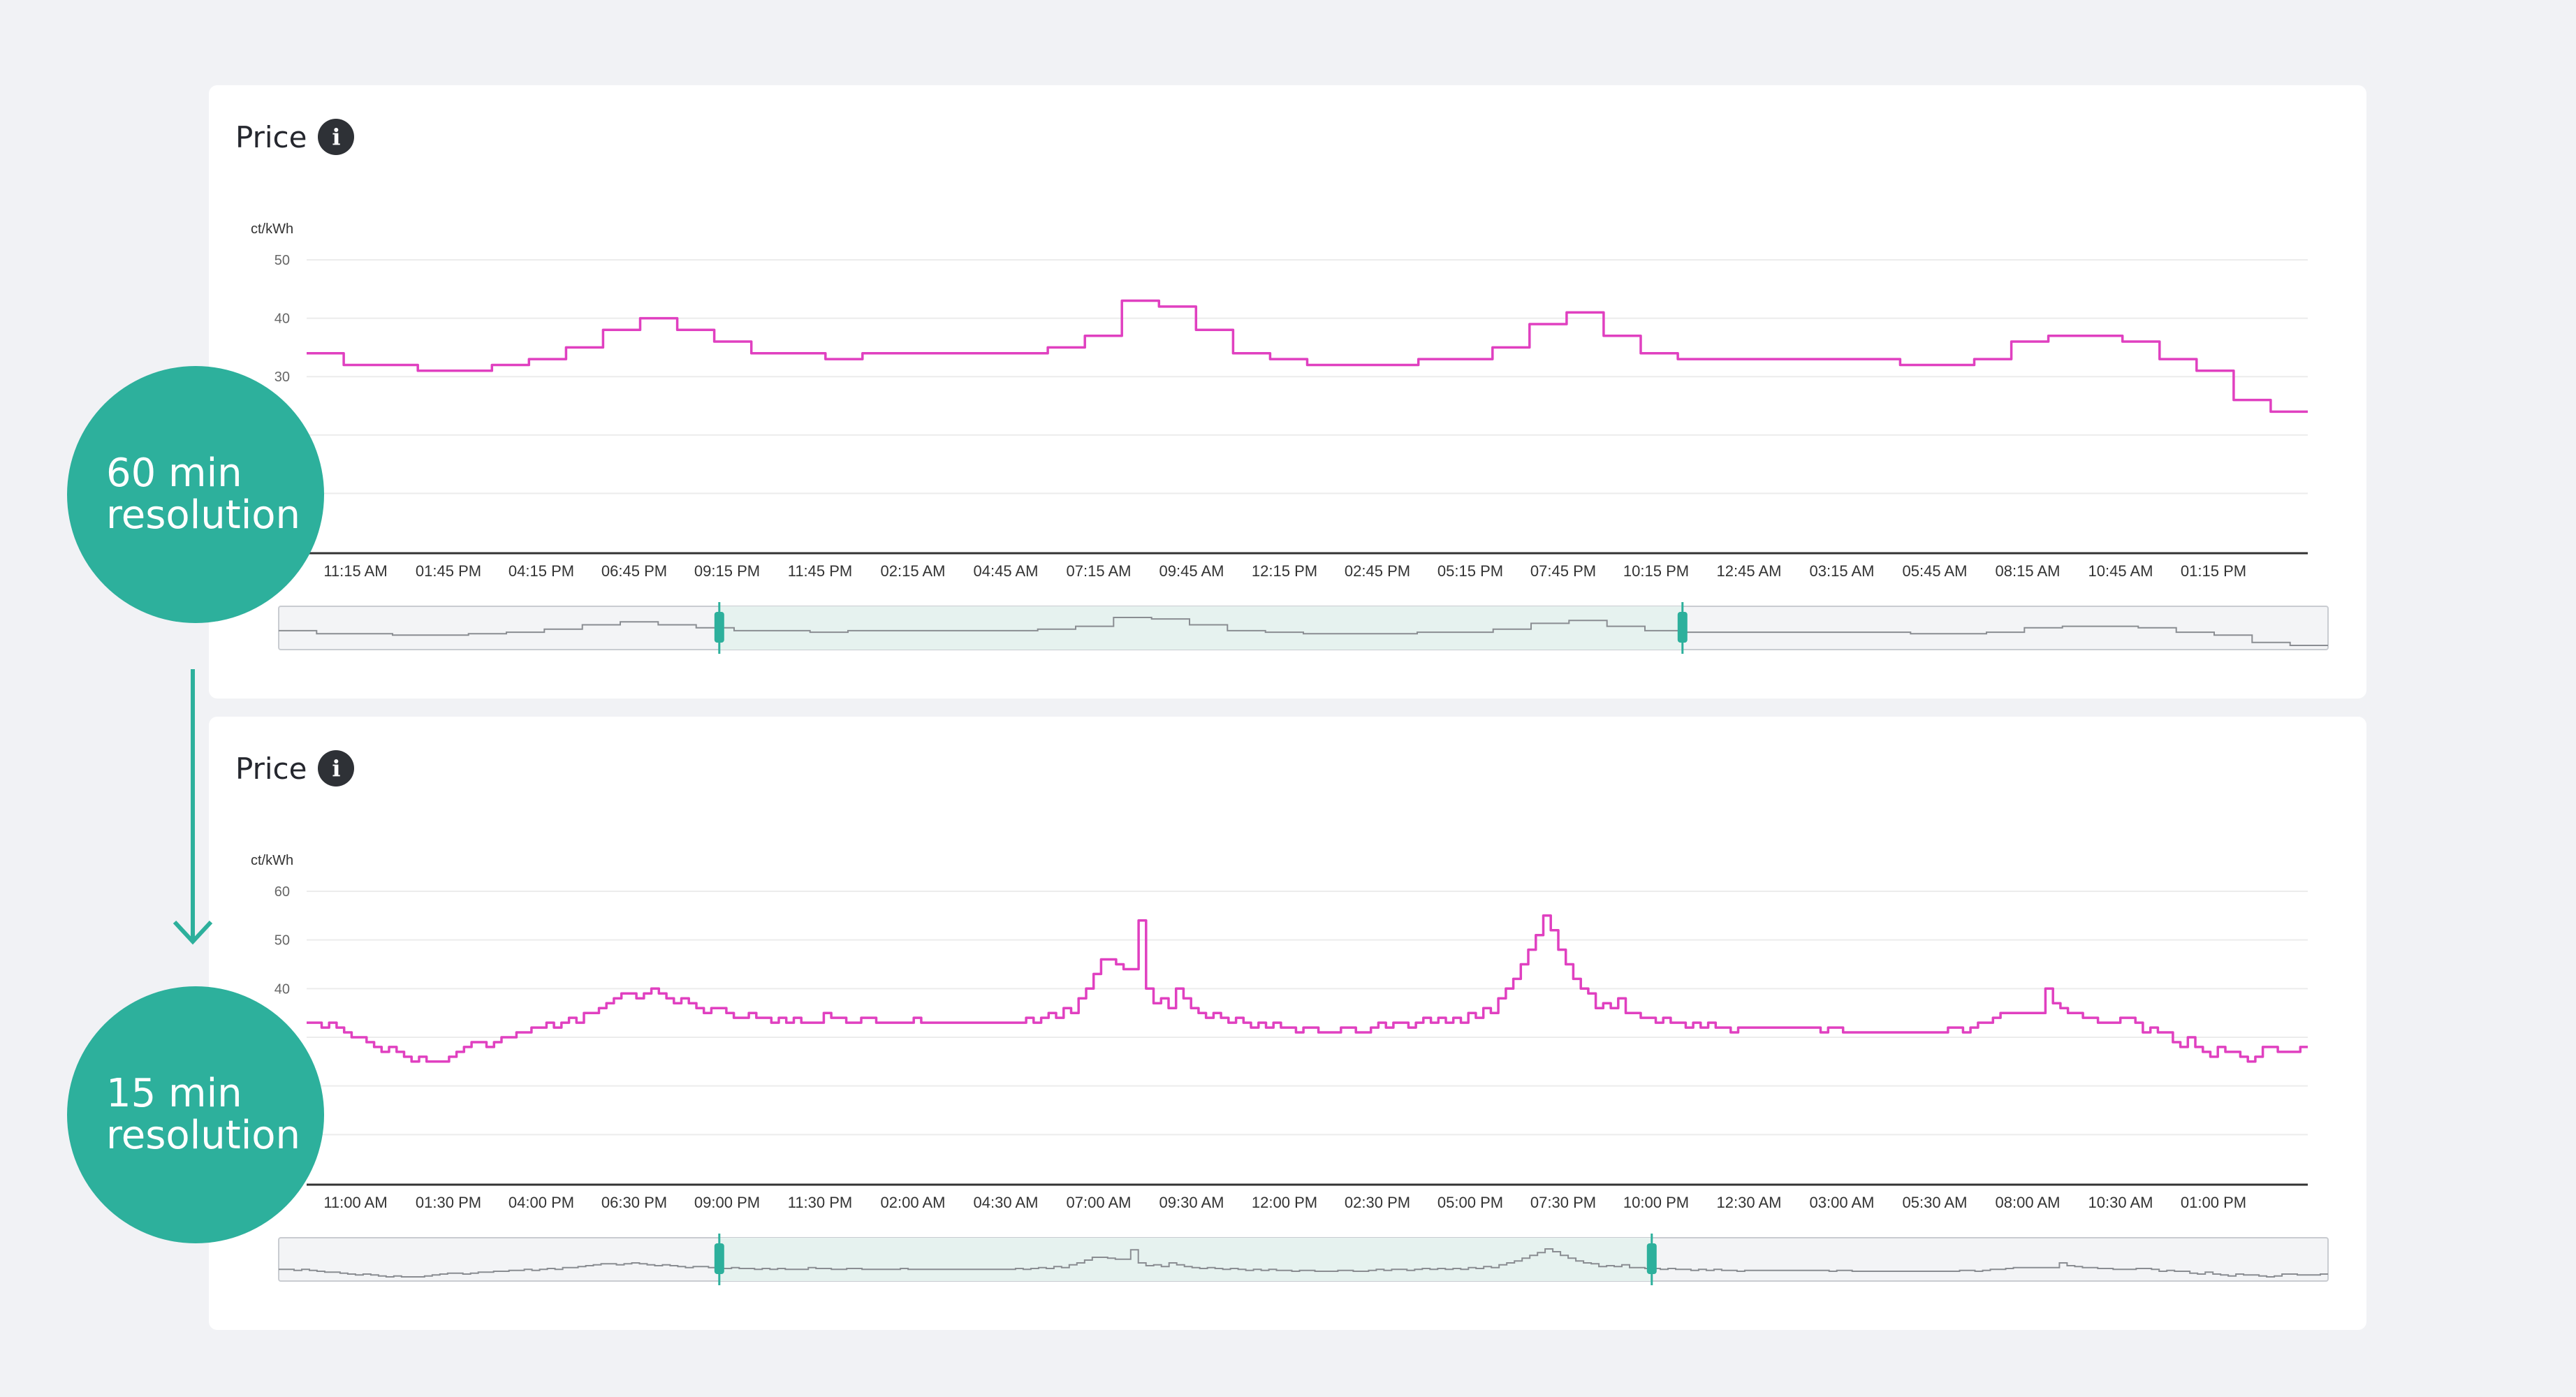  What do you see at coordinates (913, 571) in the screenshot?
I see `x-tick-label: 02:15 AM` at bounding box center [913, 571].